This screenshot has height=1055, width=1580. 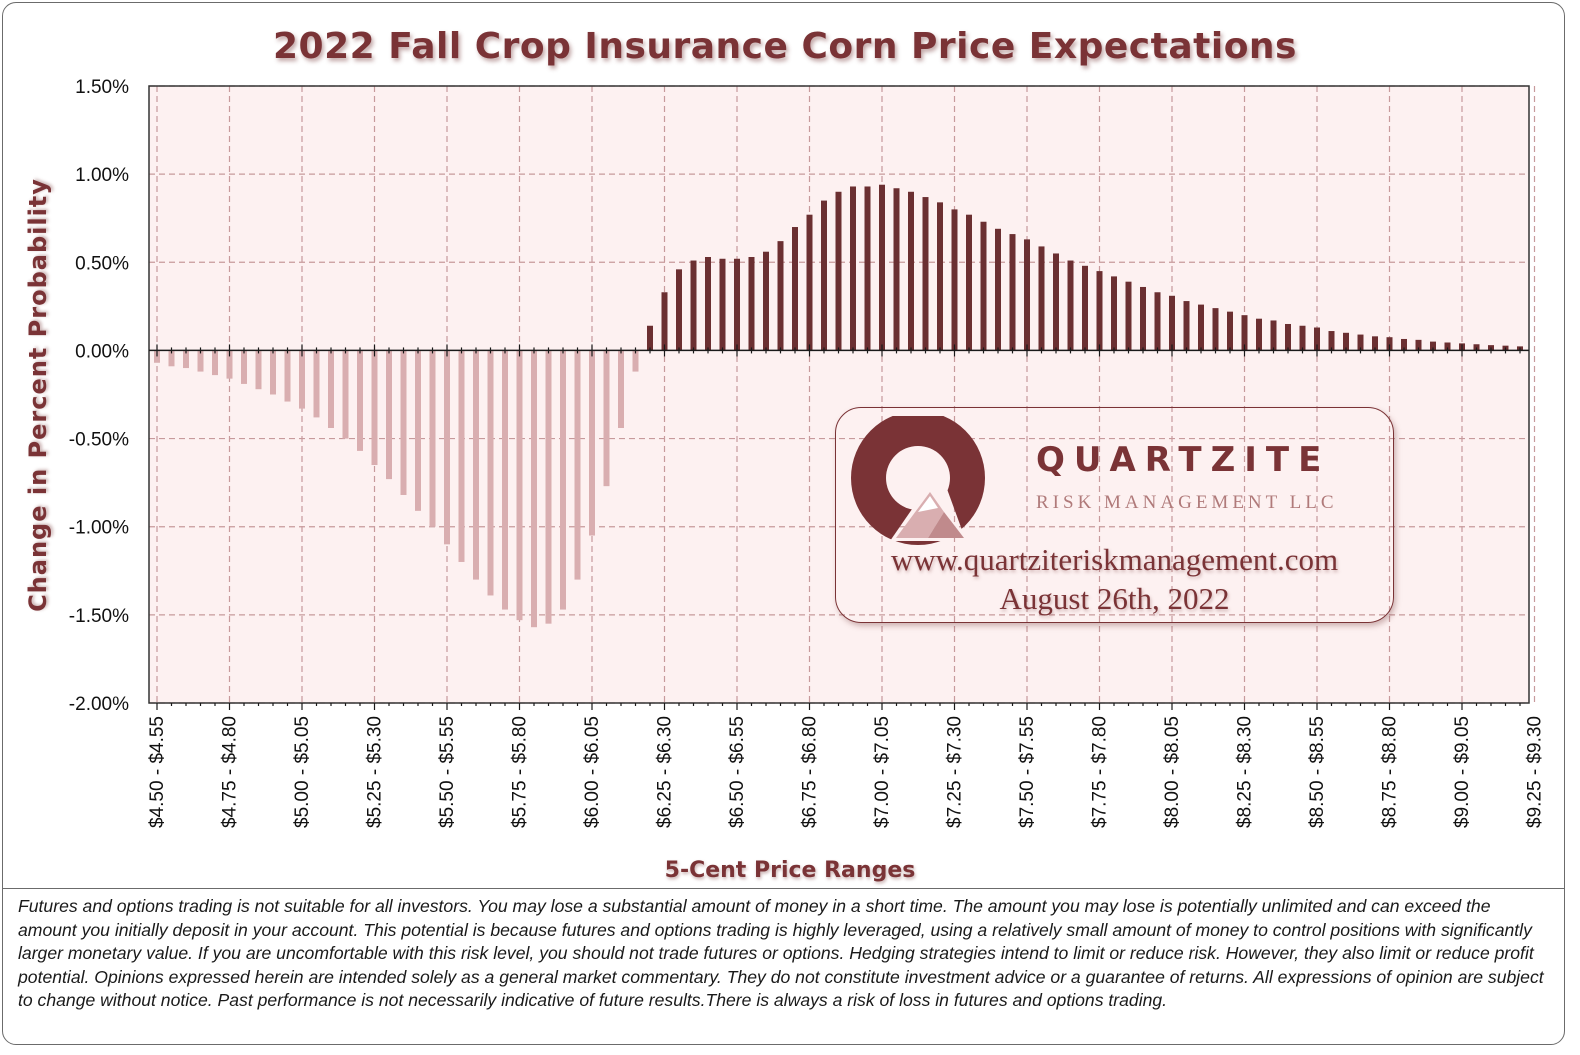 What do you see at coordinates (99, 440) in the screenshot?
I see `y-tick-label: -0.50%` at bounding box center [99, 440].